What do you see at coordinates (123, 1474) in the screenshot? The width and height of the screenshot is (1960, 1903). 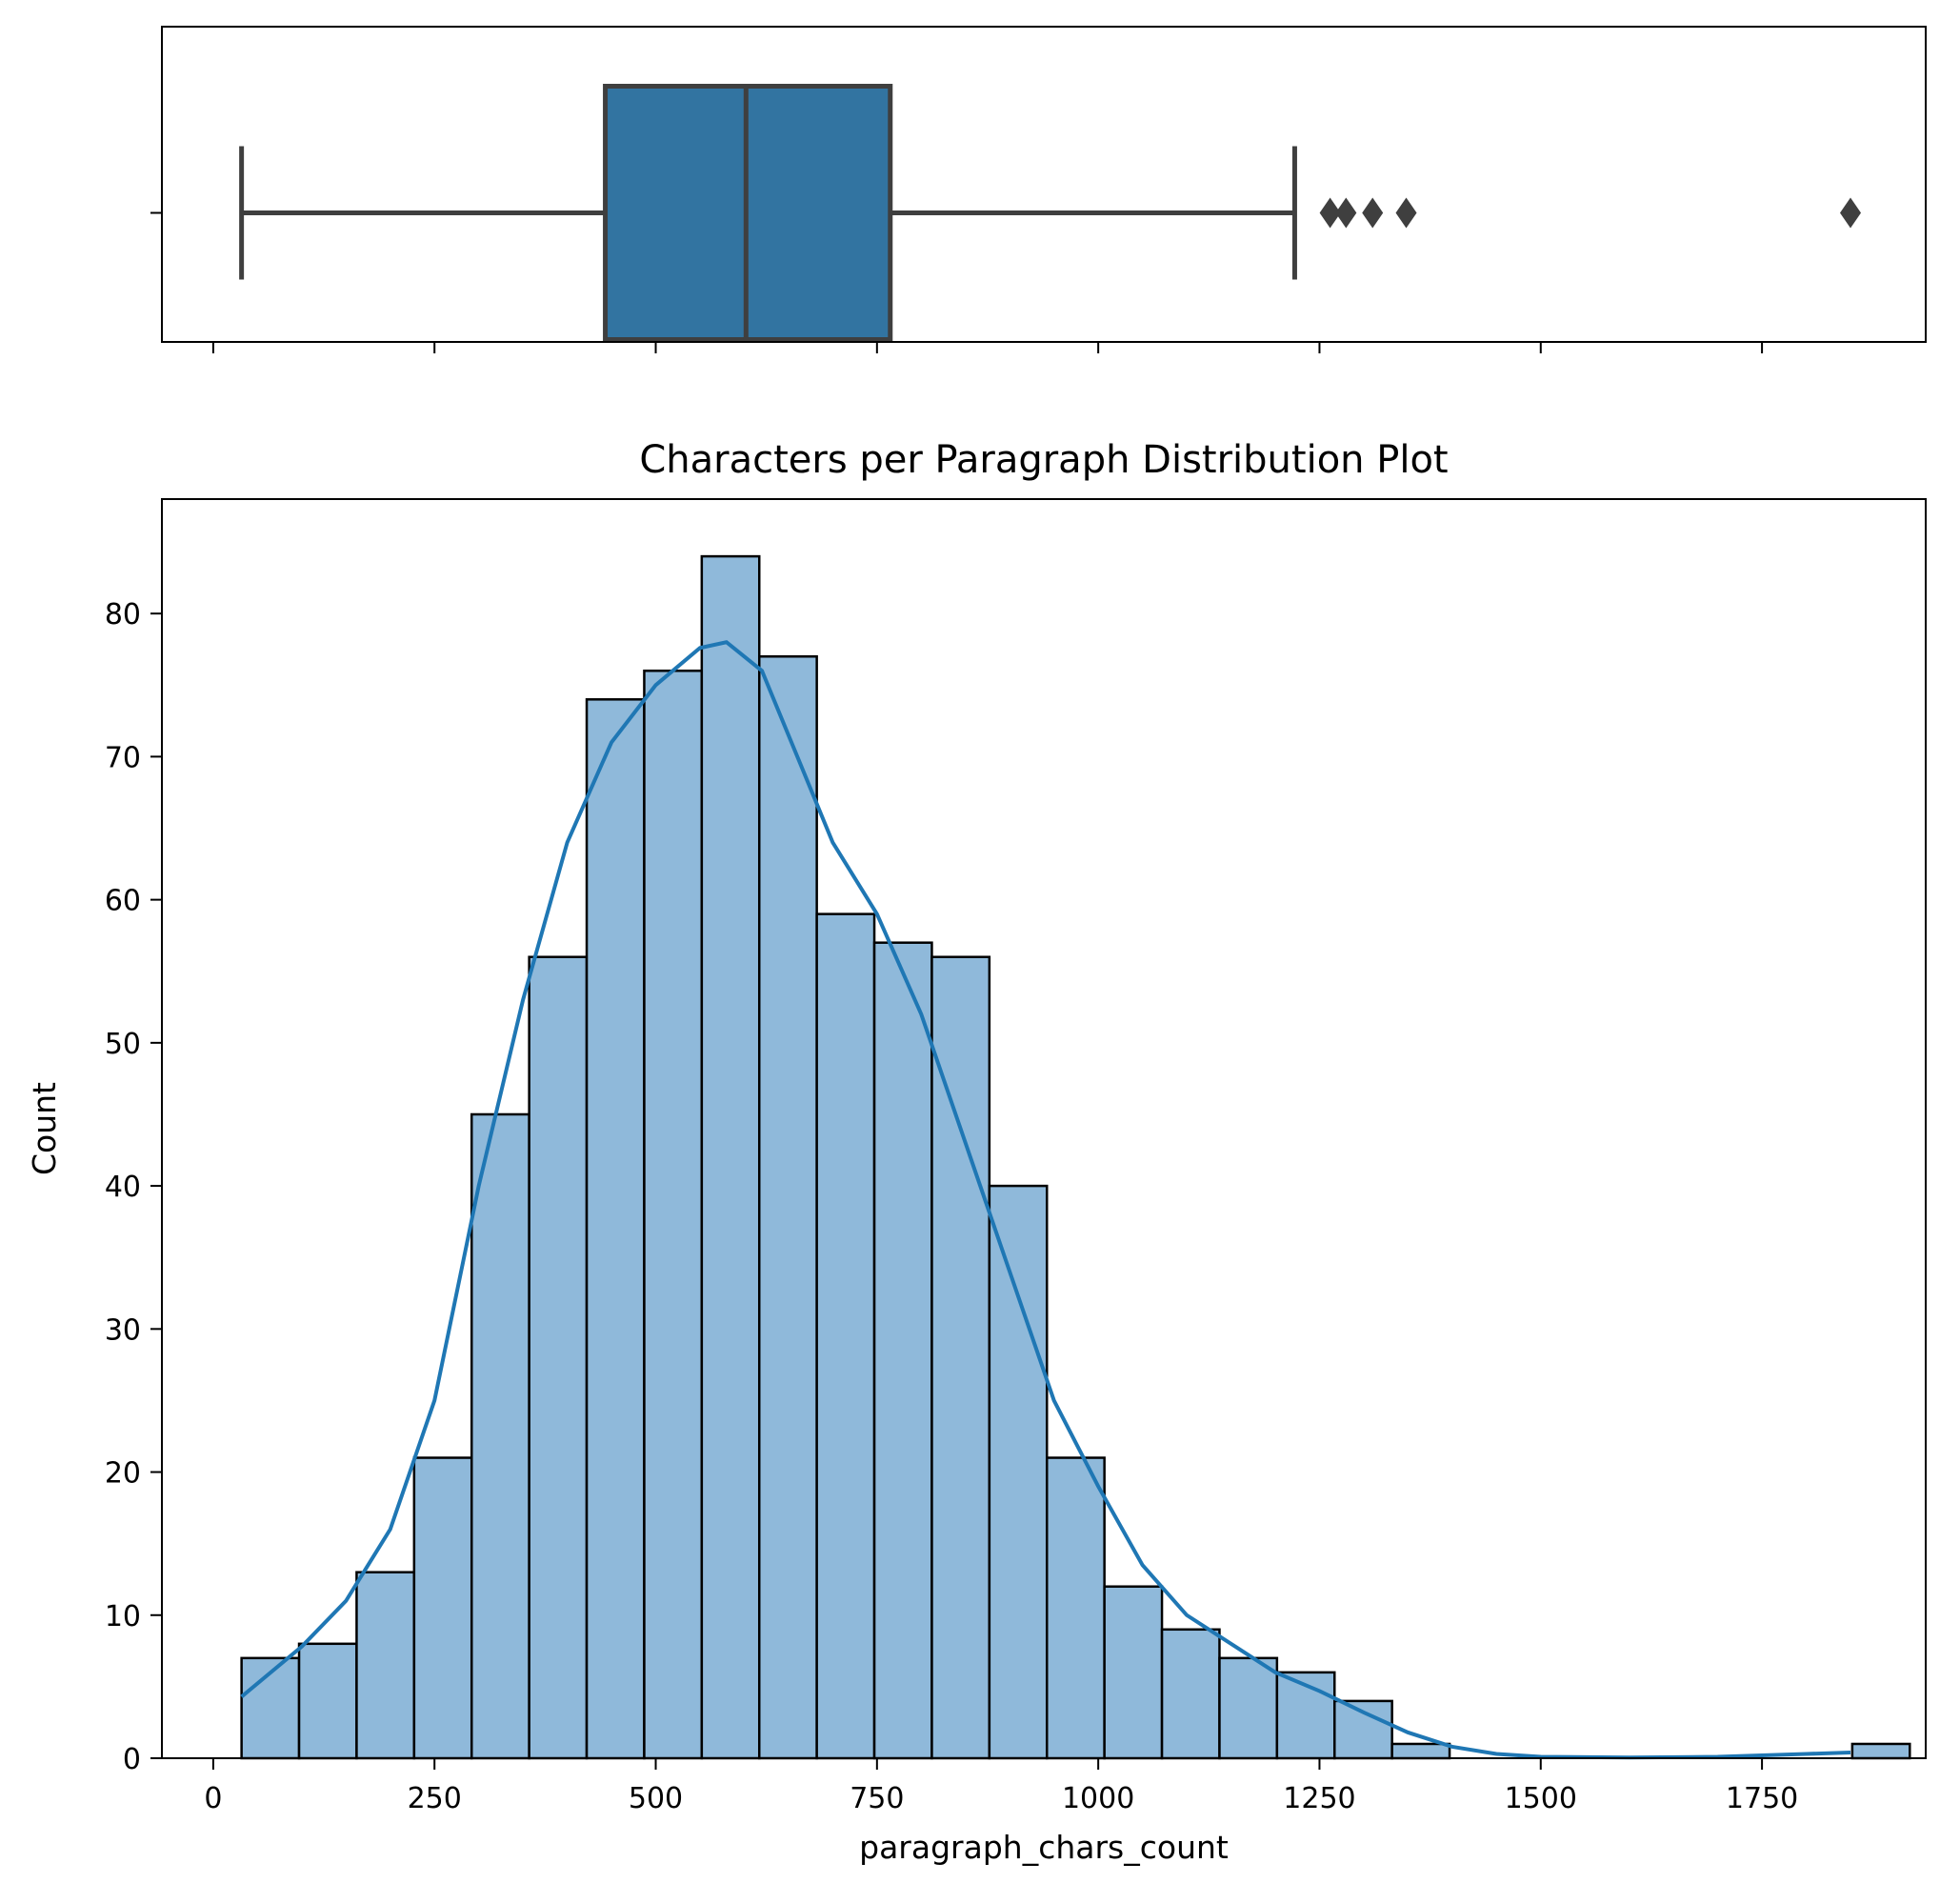 I see `y-tick-label: 20` at bounding box center [123, 1474].